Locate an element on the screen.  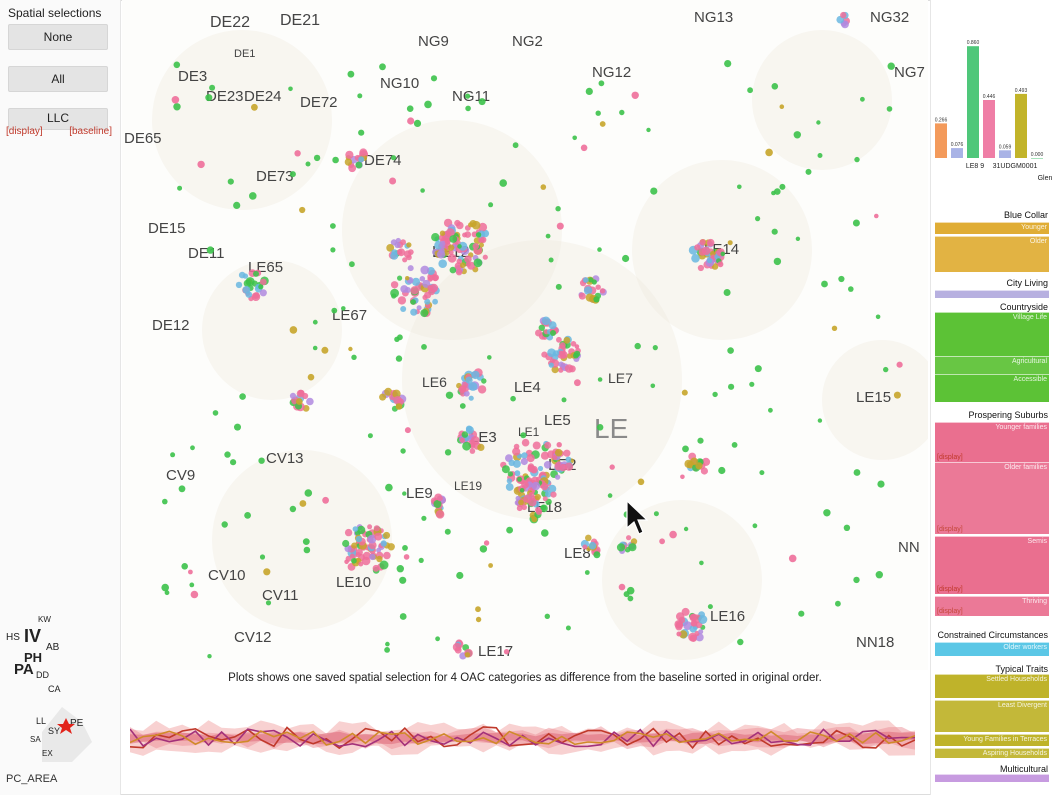
region-label: NG9 is located at coordinates (433, 41).